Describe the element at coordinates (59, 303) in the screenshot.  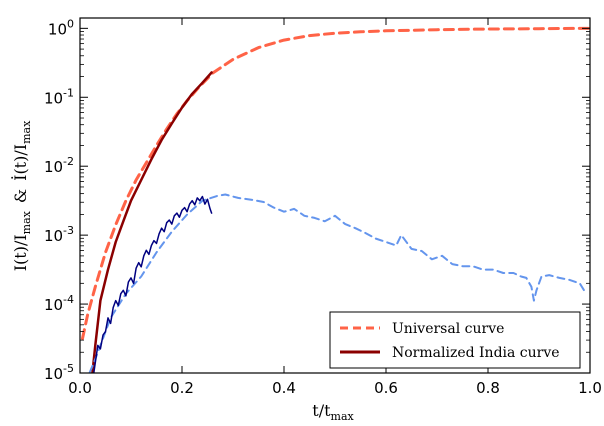
I see `y-tick-label: 10⁻⁴` at that location.